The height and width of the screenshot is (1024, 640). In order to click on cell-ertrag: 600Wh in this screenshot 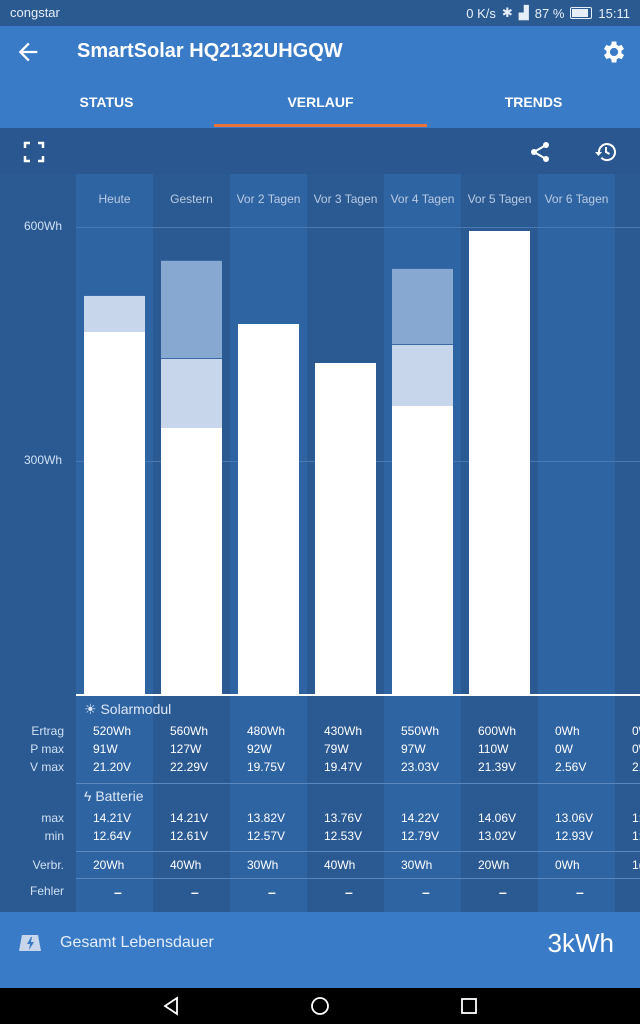, I will do `click(497, 731)`.